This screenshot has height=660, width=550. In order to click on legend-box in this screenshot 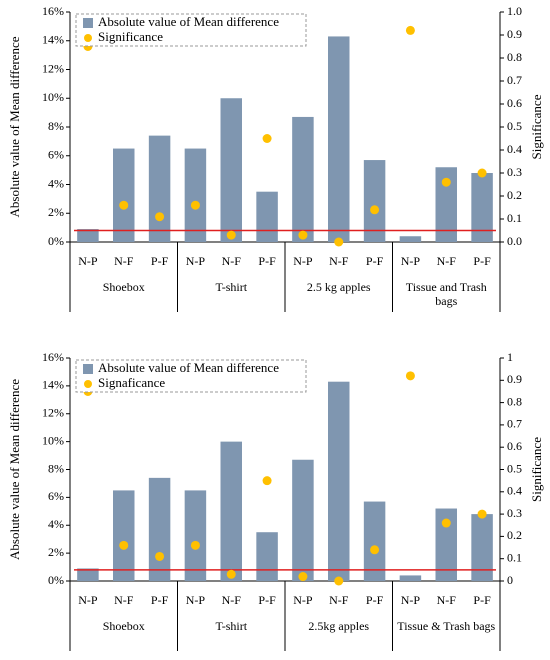, I will do `click(191, 30)`.